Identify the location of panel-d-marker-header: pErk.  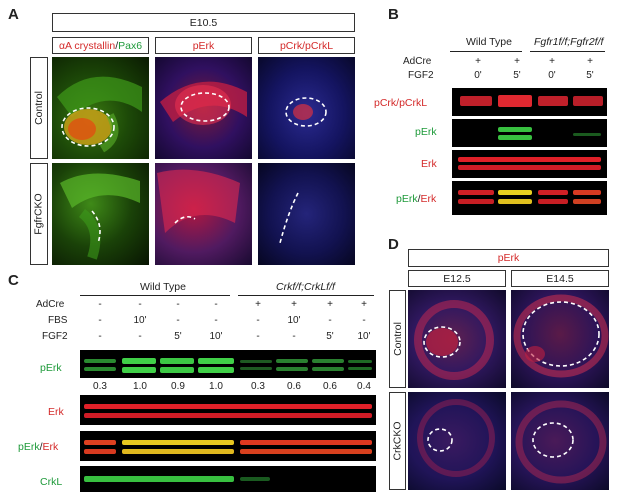
(508, 258).